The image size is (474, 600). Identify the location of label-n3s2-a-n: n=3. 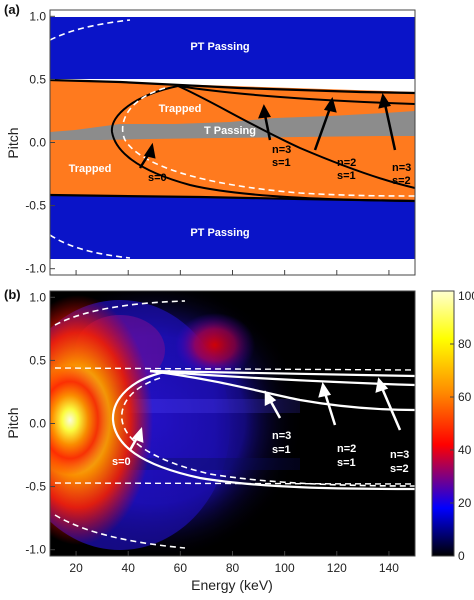
(401, 168).